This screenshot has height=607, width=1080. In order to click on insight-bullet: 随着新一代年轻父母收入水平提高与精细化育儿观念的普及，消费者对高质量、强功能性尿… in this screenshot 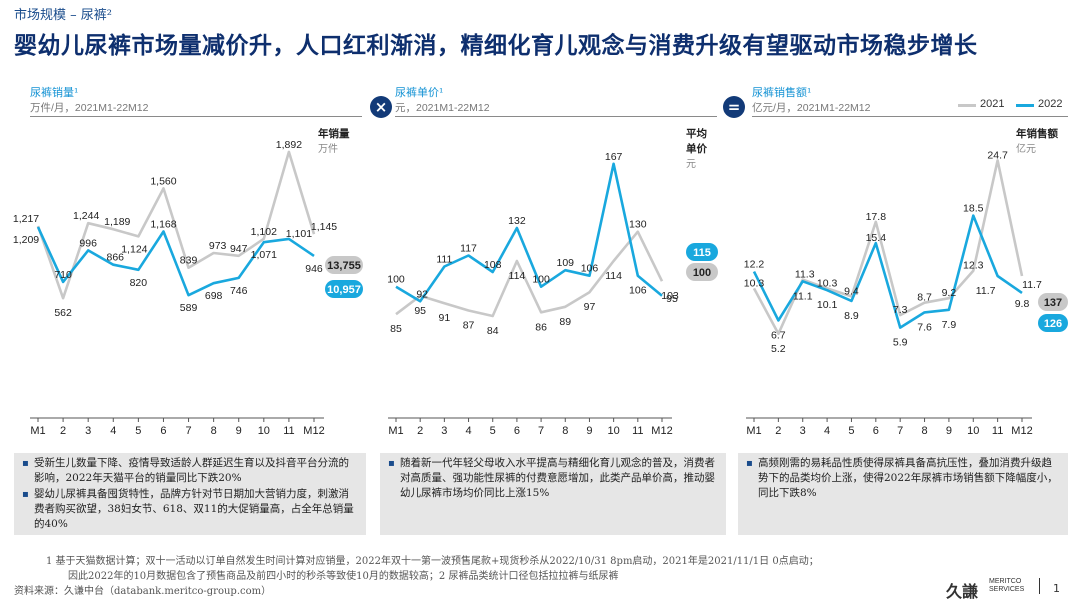, I will do `click(553, 478)`.